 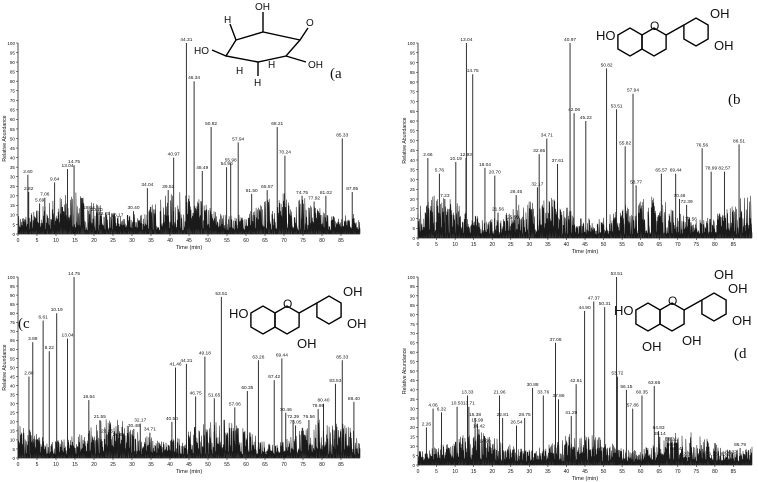 What do you see at coordinates (24, 324) in the screenshot?
I see `panel-label: (c` at bounding box center [24, 324].